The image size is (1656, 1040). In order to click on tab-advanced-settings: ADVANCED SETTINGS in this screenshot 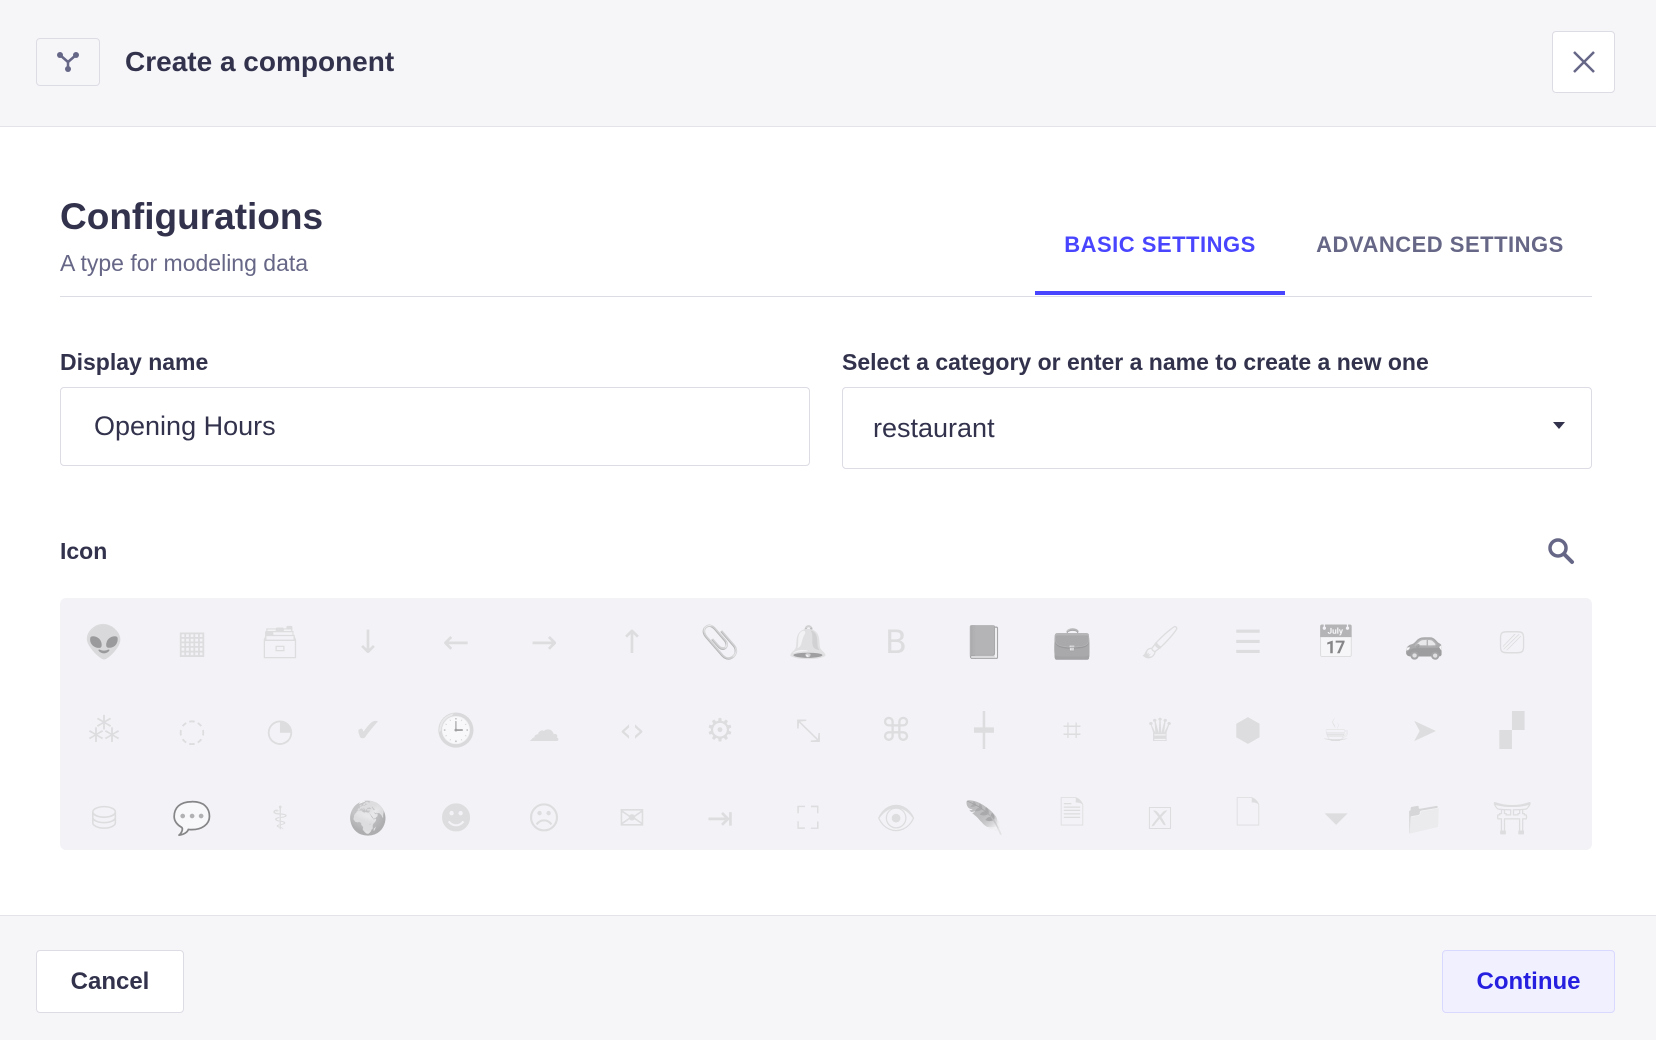, I will do `click(1440, 244)`.